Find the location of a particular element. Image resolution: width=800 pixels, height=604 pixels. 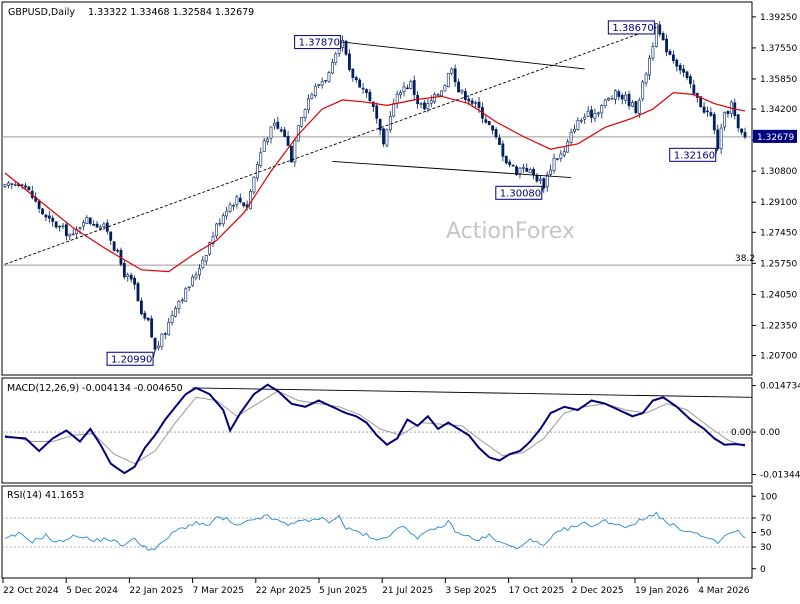

rsi-tick-label: 50 is located at coordinates (766, 534).